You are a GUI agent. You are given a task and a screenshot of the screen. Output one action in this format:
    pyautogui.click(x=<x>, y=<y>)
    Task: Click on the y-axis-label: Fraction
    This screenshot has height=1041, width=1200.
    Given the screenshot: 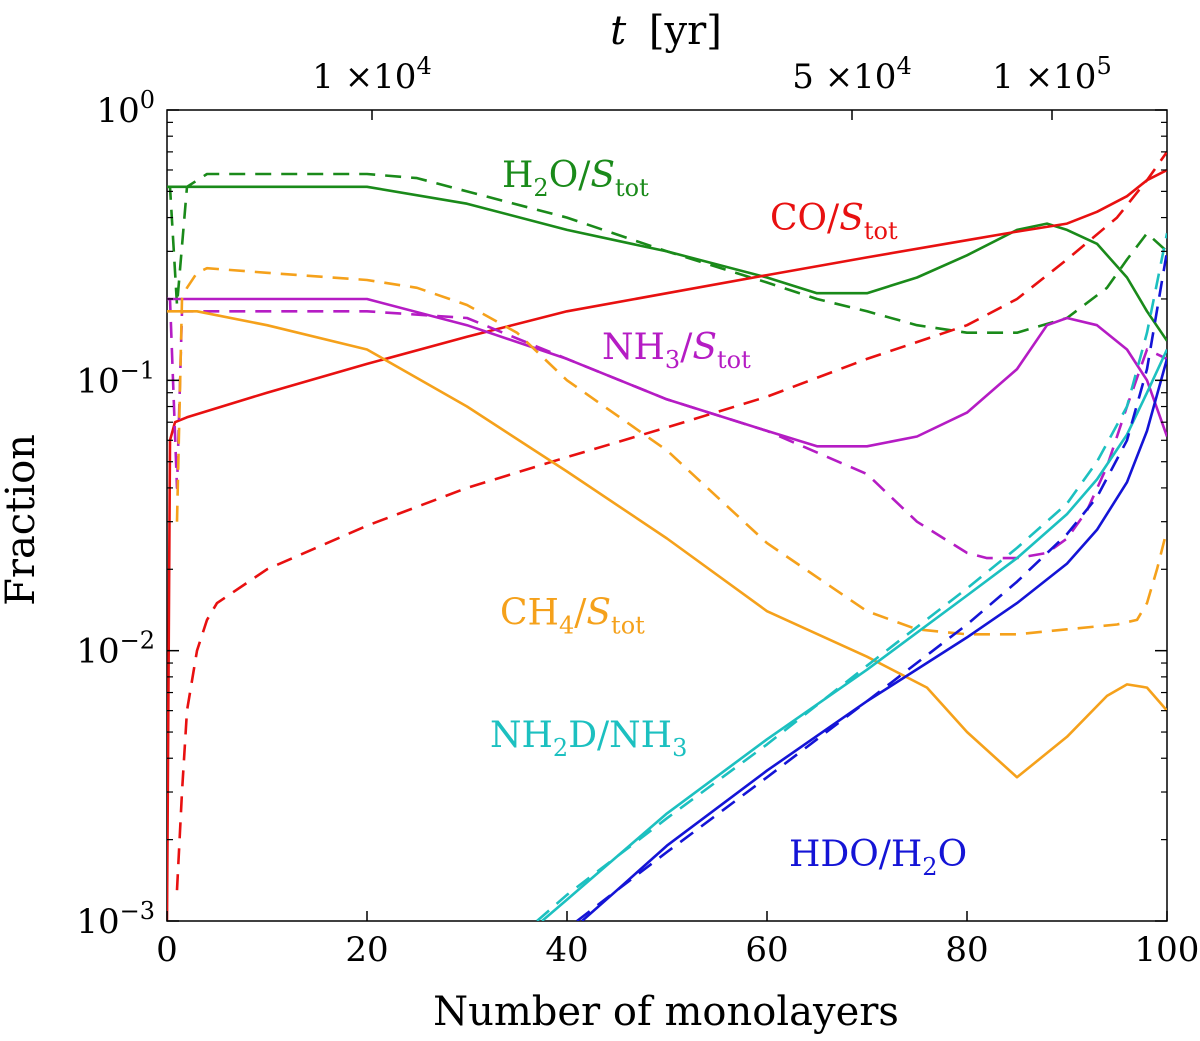 What is the action you would take?
    pyautogui.click(x=22, y=520)
    